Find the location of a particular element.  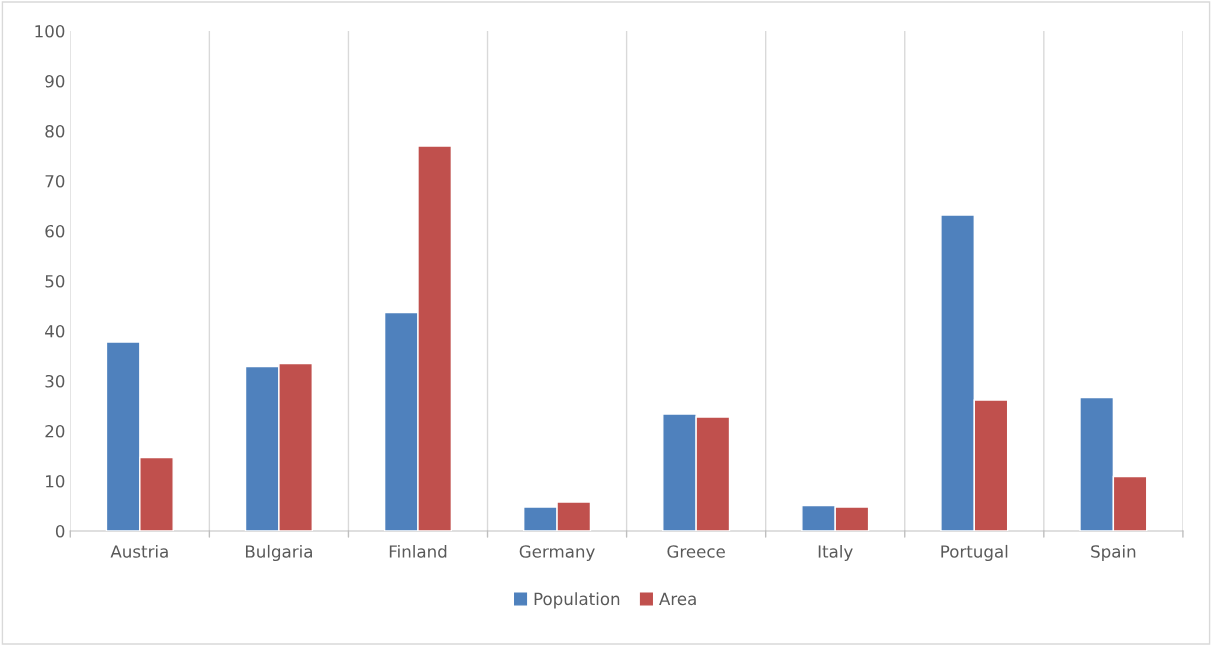

x-tick-label: Spain is located at coordinates (1113, 553).